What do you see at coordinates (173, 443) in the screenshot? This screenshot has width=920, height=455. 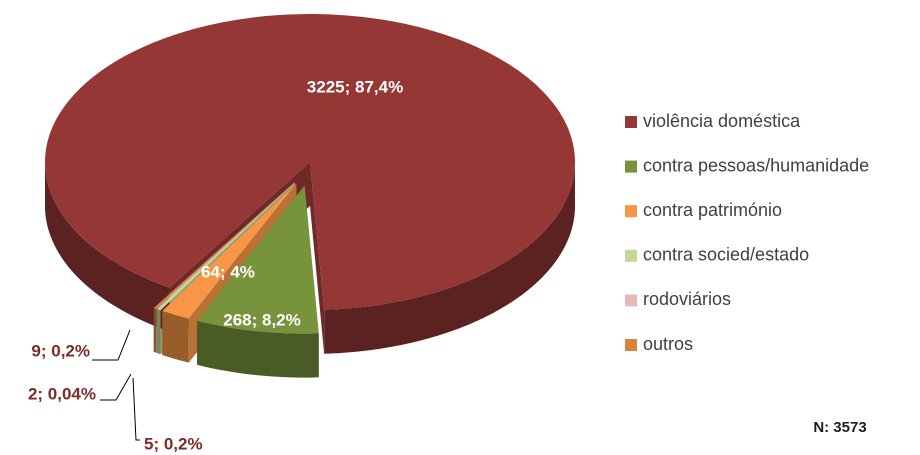 I see `data-label: 5; 0,2%` at bounding box center [173, 443].